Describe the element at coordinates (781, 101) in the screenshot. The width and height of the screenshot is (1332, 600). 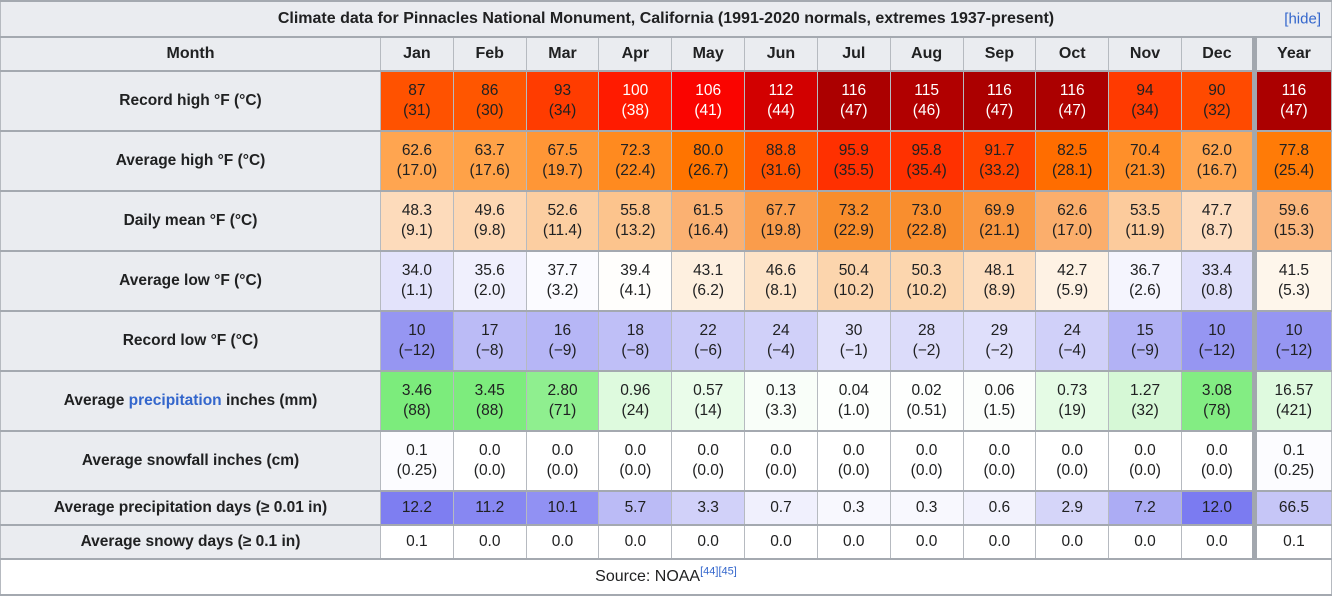
I see `data-cell-record-high: 112 (44)` at that location.